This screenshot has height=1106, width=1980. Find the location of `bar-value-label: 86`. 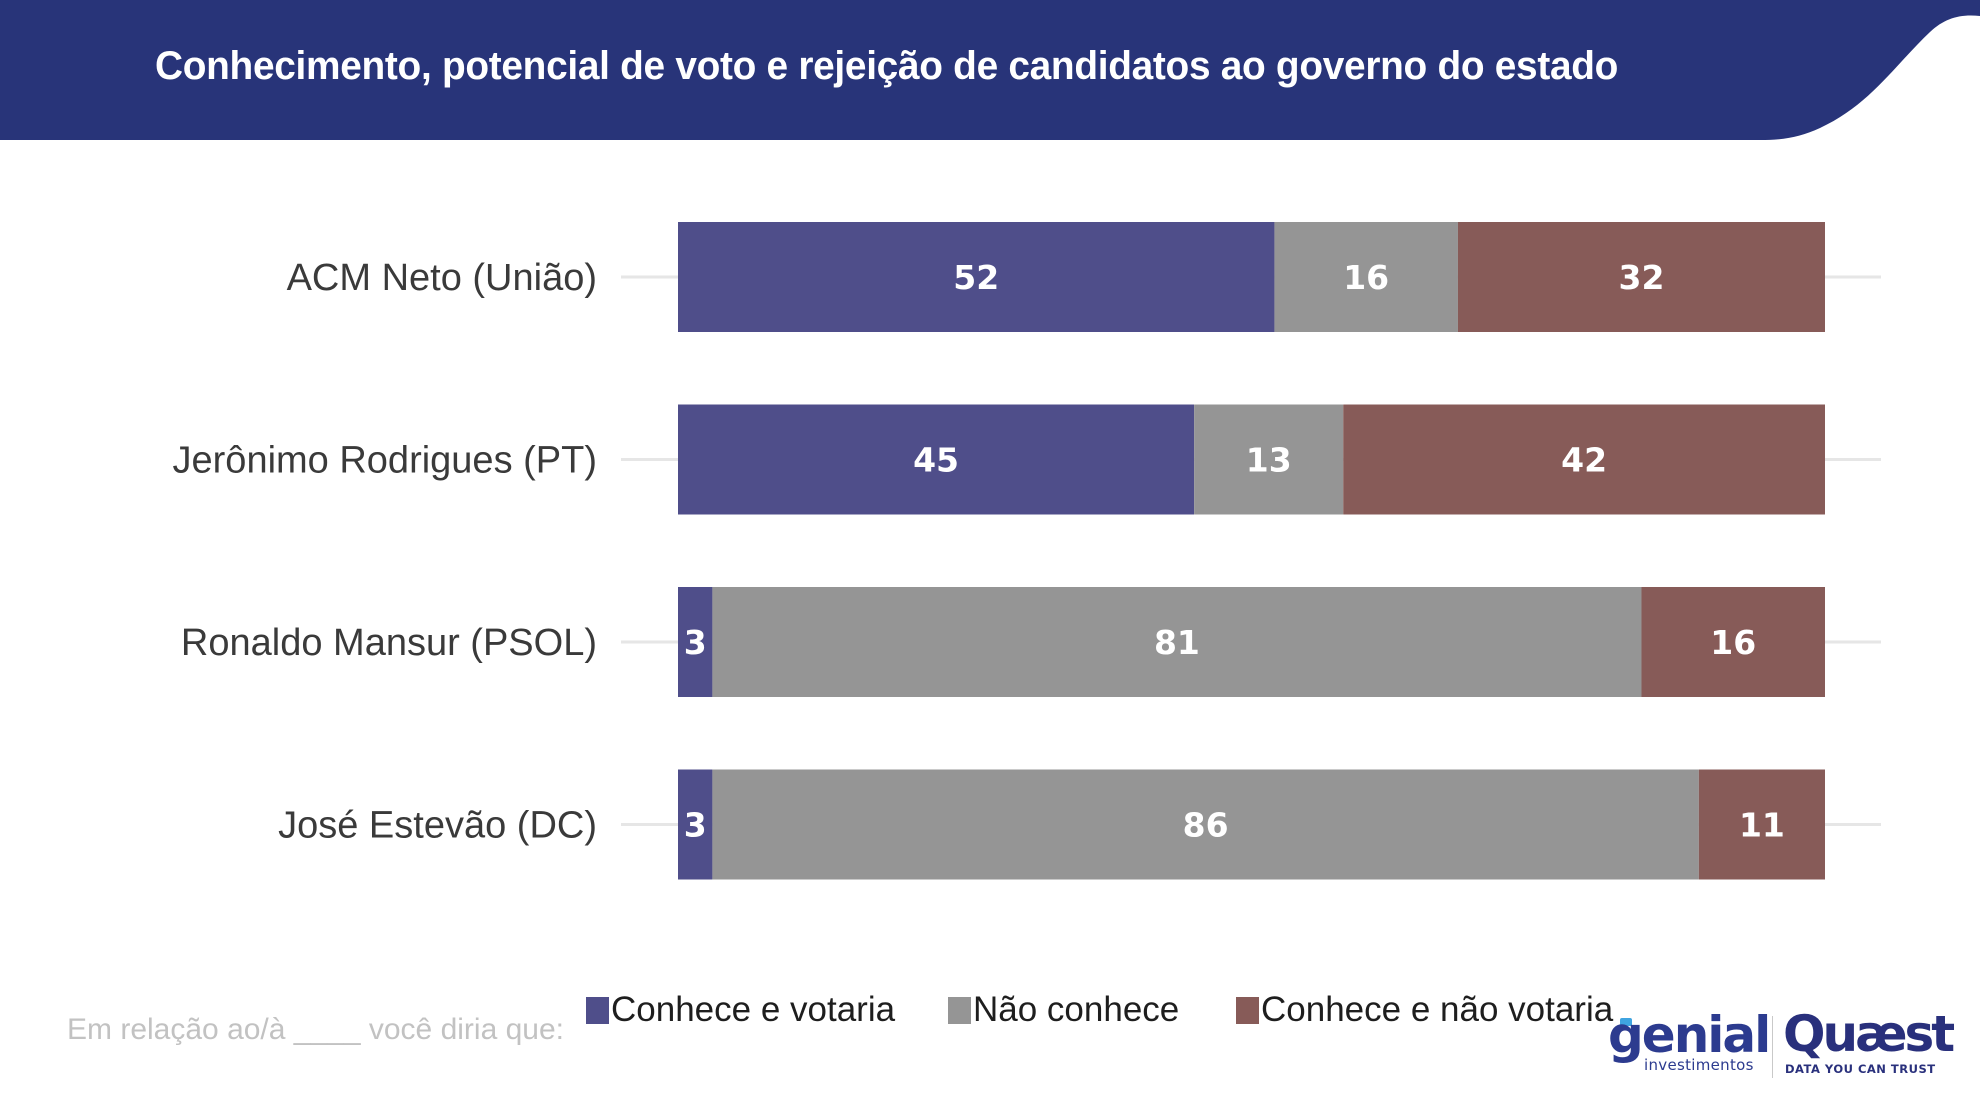

bar-value-label: 86 is located at coordinates (1206, 825).